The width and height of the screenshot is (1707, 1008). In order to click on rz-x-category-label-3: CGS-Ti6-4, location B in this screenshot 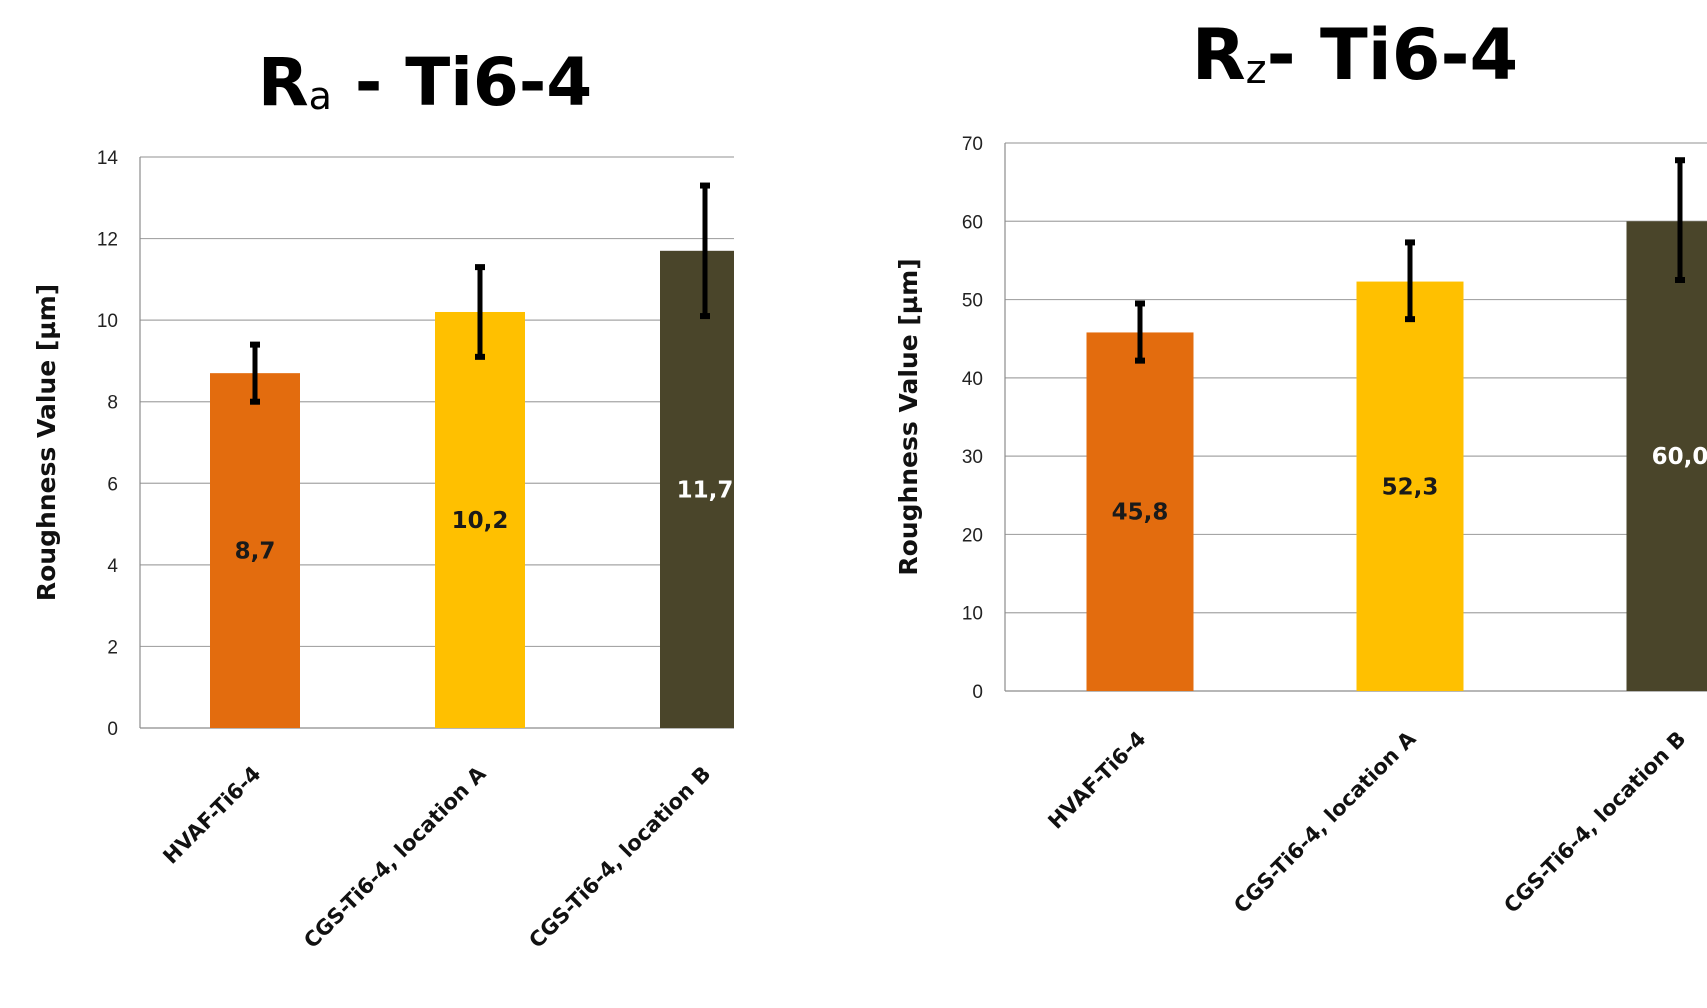, I will do `click(1594, 822)`.